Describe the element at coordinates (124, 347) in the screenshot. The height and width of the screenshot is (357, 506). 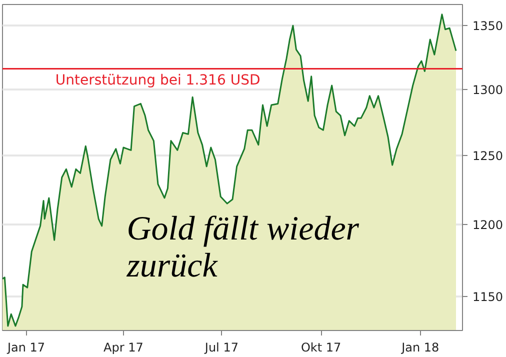
I see `x-tick-label: Apr 17` at that location.